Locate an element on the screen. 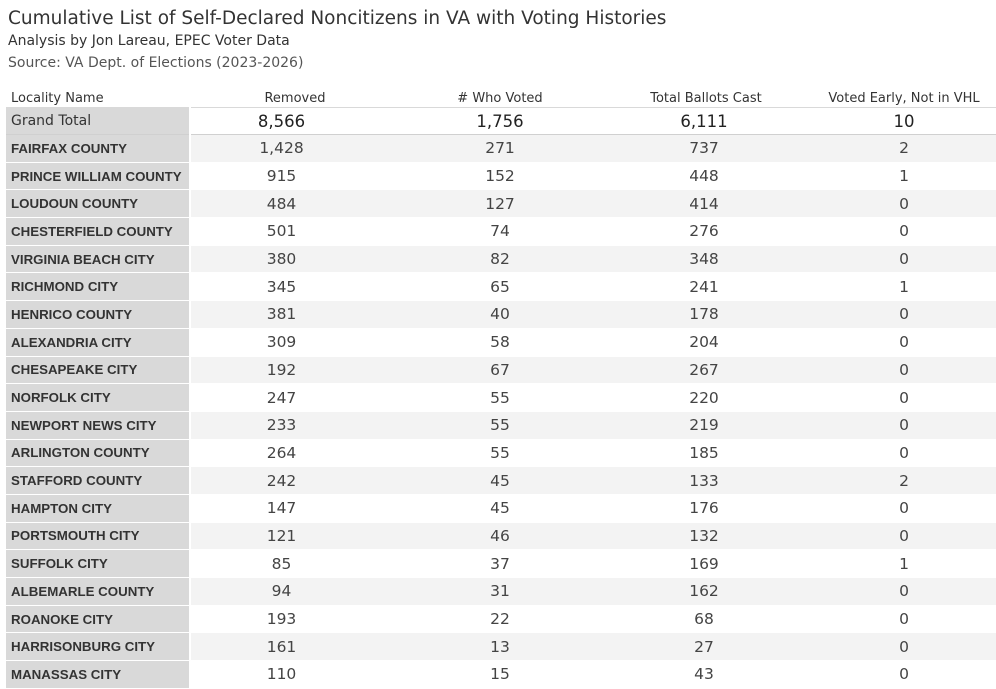  column-header-total-ballots: Total Ballots Cast is located at coordinates (706, 96).